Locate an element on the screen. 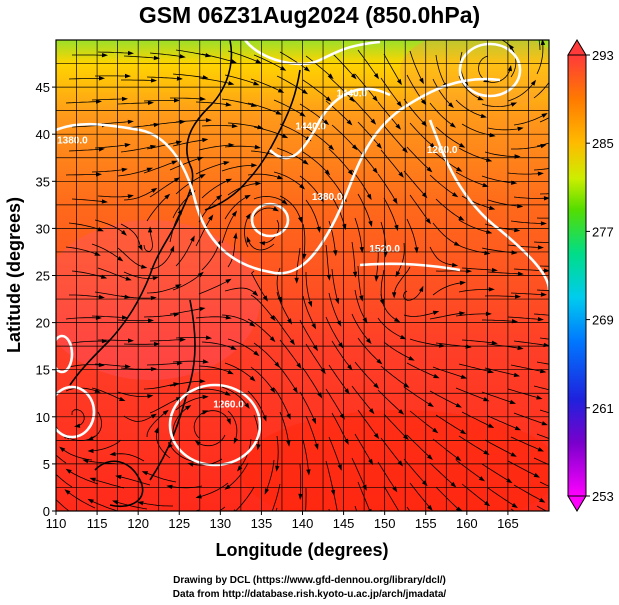 Image resolution: width=619 pixels, height=605 pixels. x-tick-label: 160 is located at coordinates (467, 523).